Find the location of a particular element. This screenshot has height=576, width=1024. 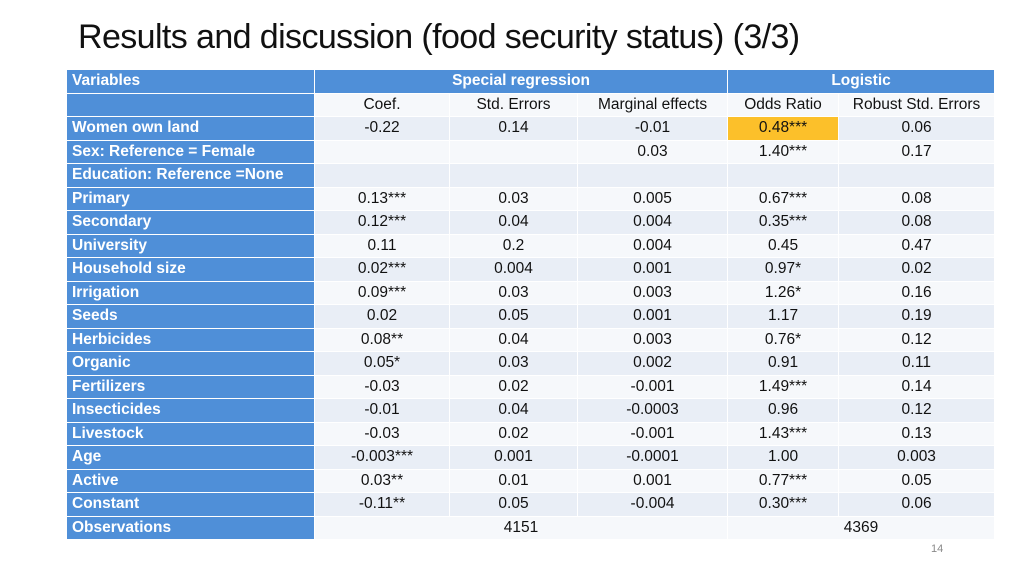

variable-label: University is located at coordinates (190, 245).